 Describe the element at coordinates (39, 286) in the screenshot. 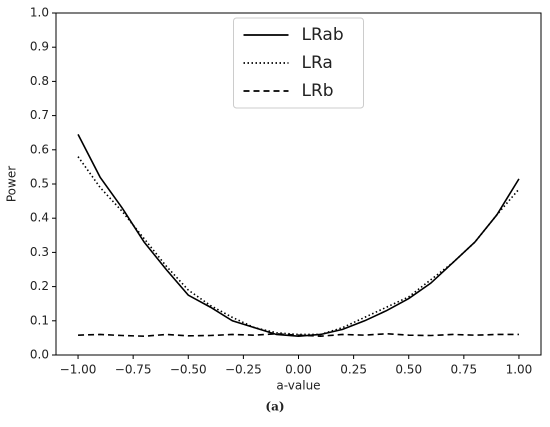

I see `y-tick-label: 0.2` at that location.